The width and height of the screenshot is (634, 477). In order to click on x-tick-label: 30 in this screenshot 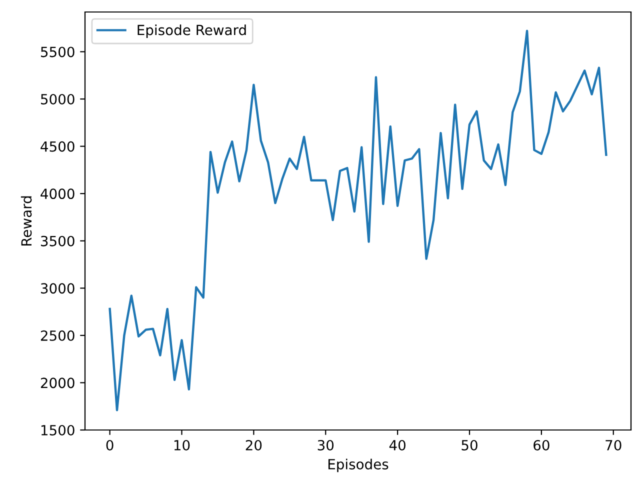, I will do `click(326, 445)`.